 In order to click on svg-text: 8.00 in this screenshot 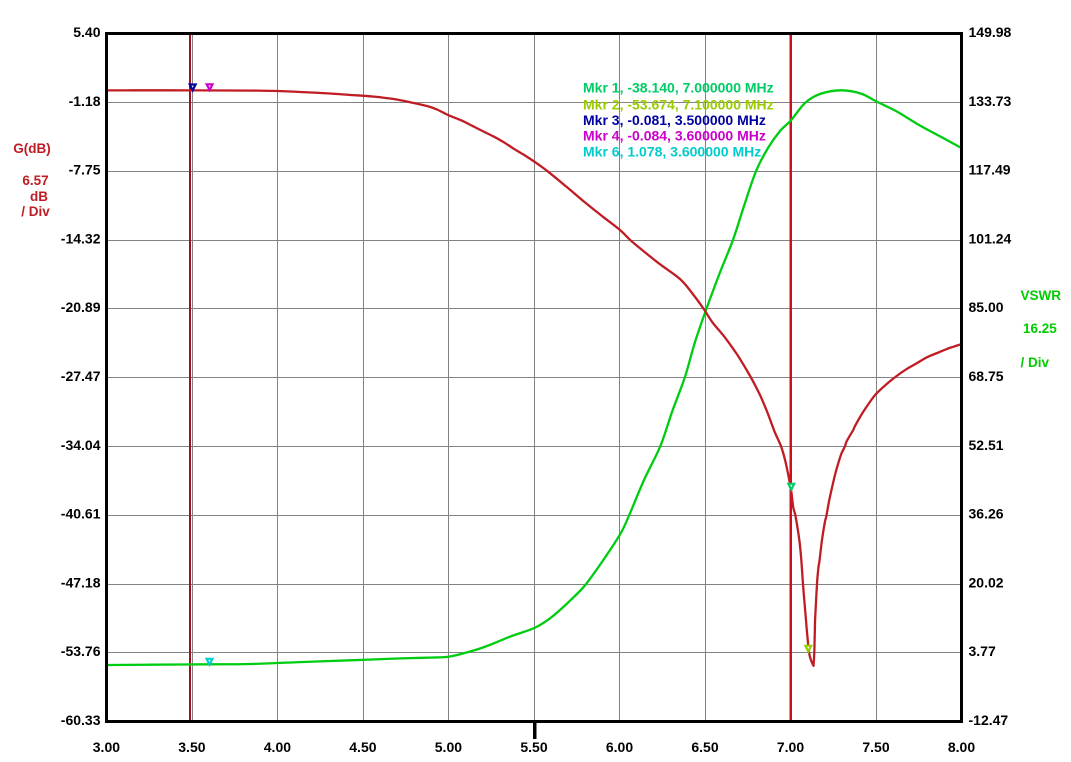, I will do `click(961, 747)`.